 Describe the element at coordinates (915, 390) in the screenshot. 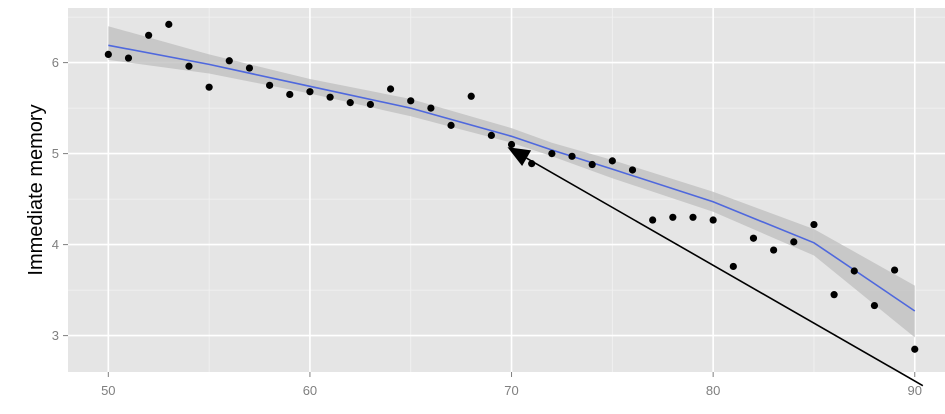

I see `x-tick-label: 90` at that location.